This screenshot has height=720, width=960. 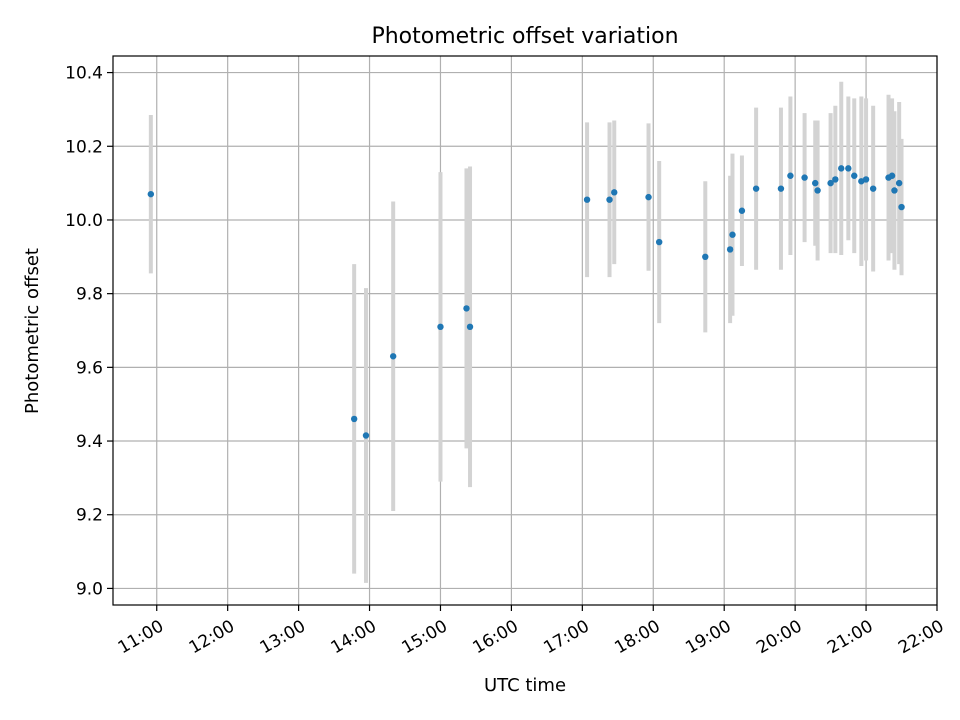 I want to click on y-tick-label: 10.4, so click(x=84, y=74).